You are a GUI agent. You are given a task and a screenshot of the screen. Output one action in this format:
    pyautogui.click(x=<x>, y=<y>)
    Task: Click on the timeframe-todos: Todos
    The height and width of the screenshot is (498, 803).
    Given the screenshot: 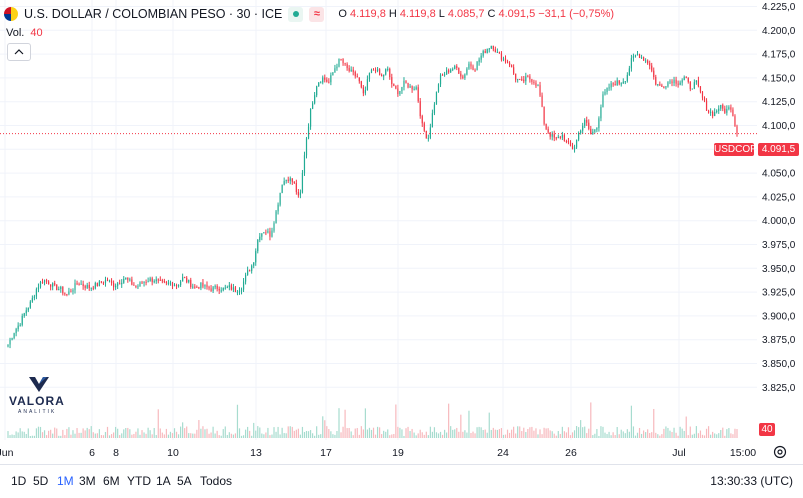 What is the action you would take?
    pyautogui.click(x=216, y=481)
    